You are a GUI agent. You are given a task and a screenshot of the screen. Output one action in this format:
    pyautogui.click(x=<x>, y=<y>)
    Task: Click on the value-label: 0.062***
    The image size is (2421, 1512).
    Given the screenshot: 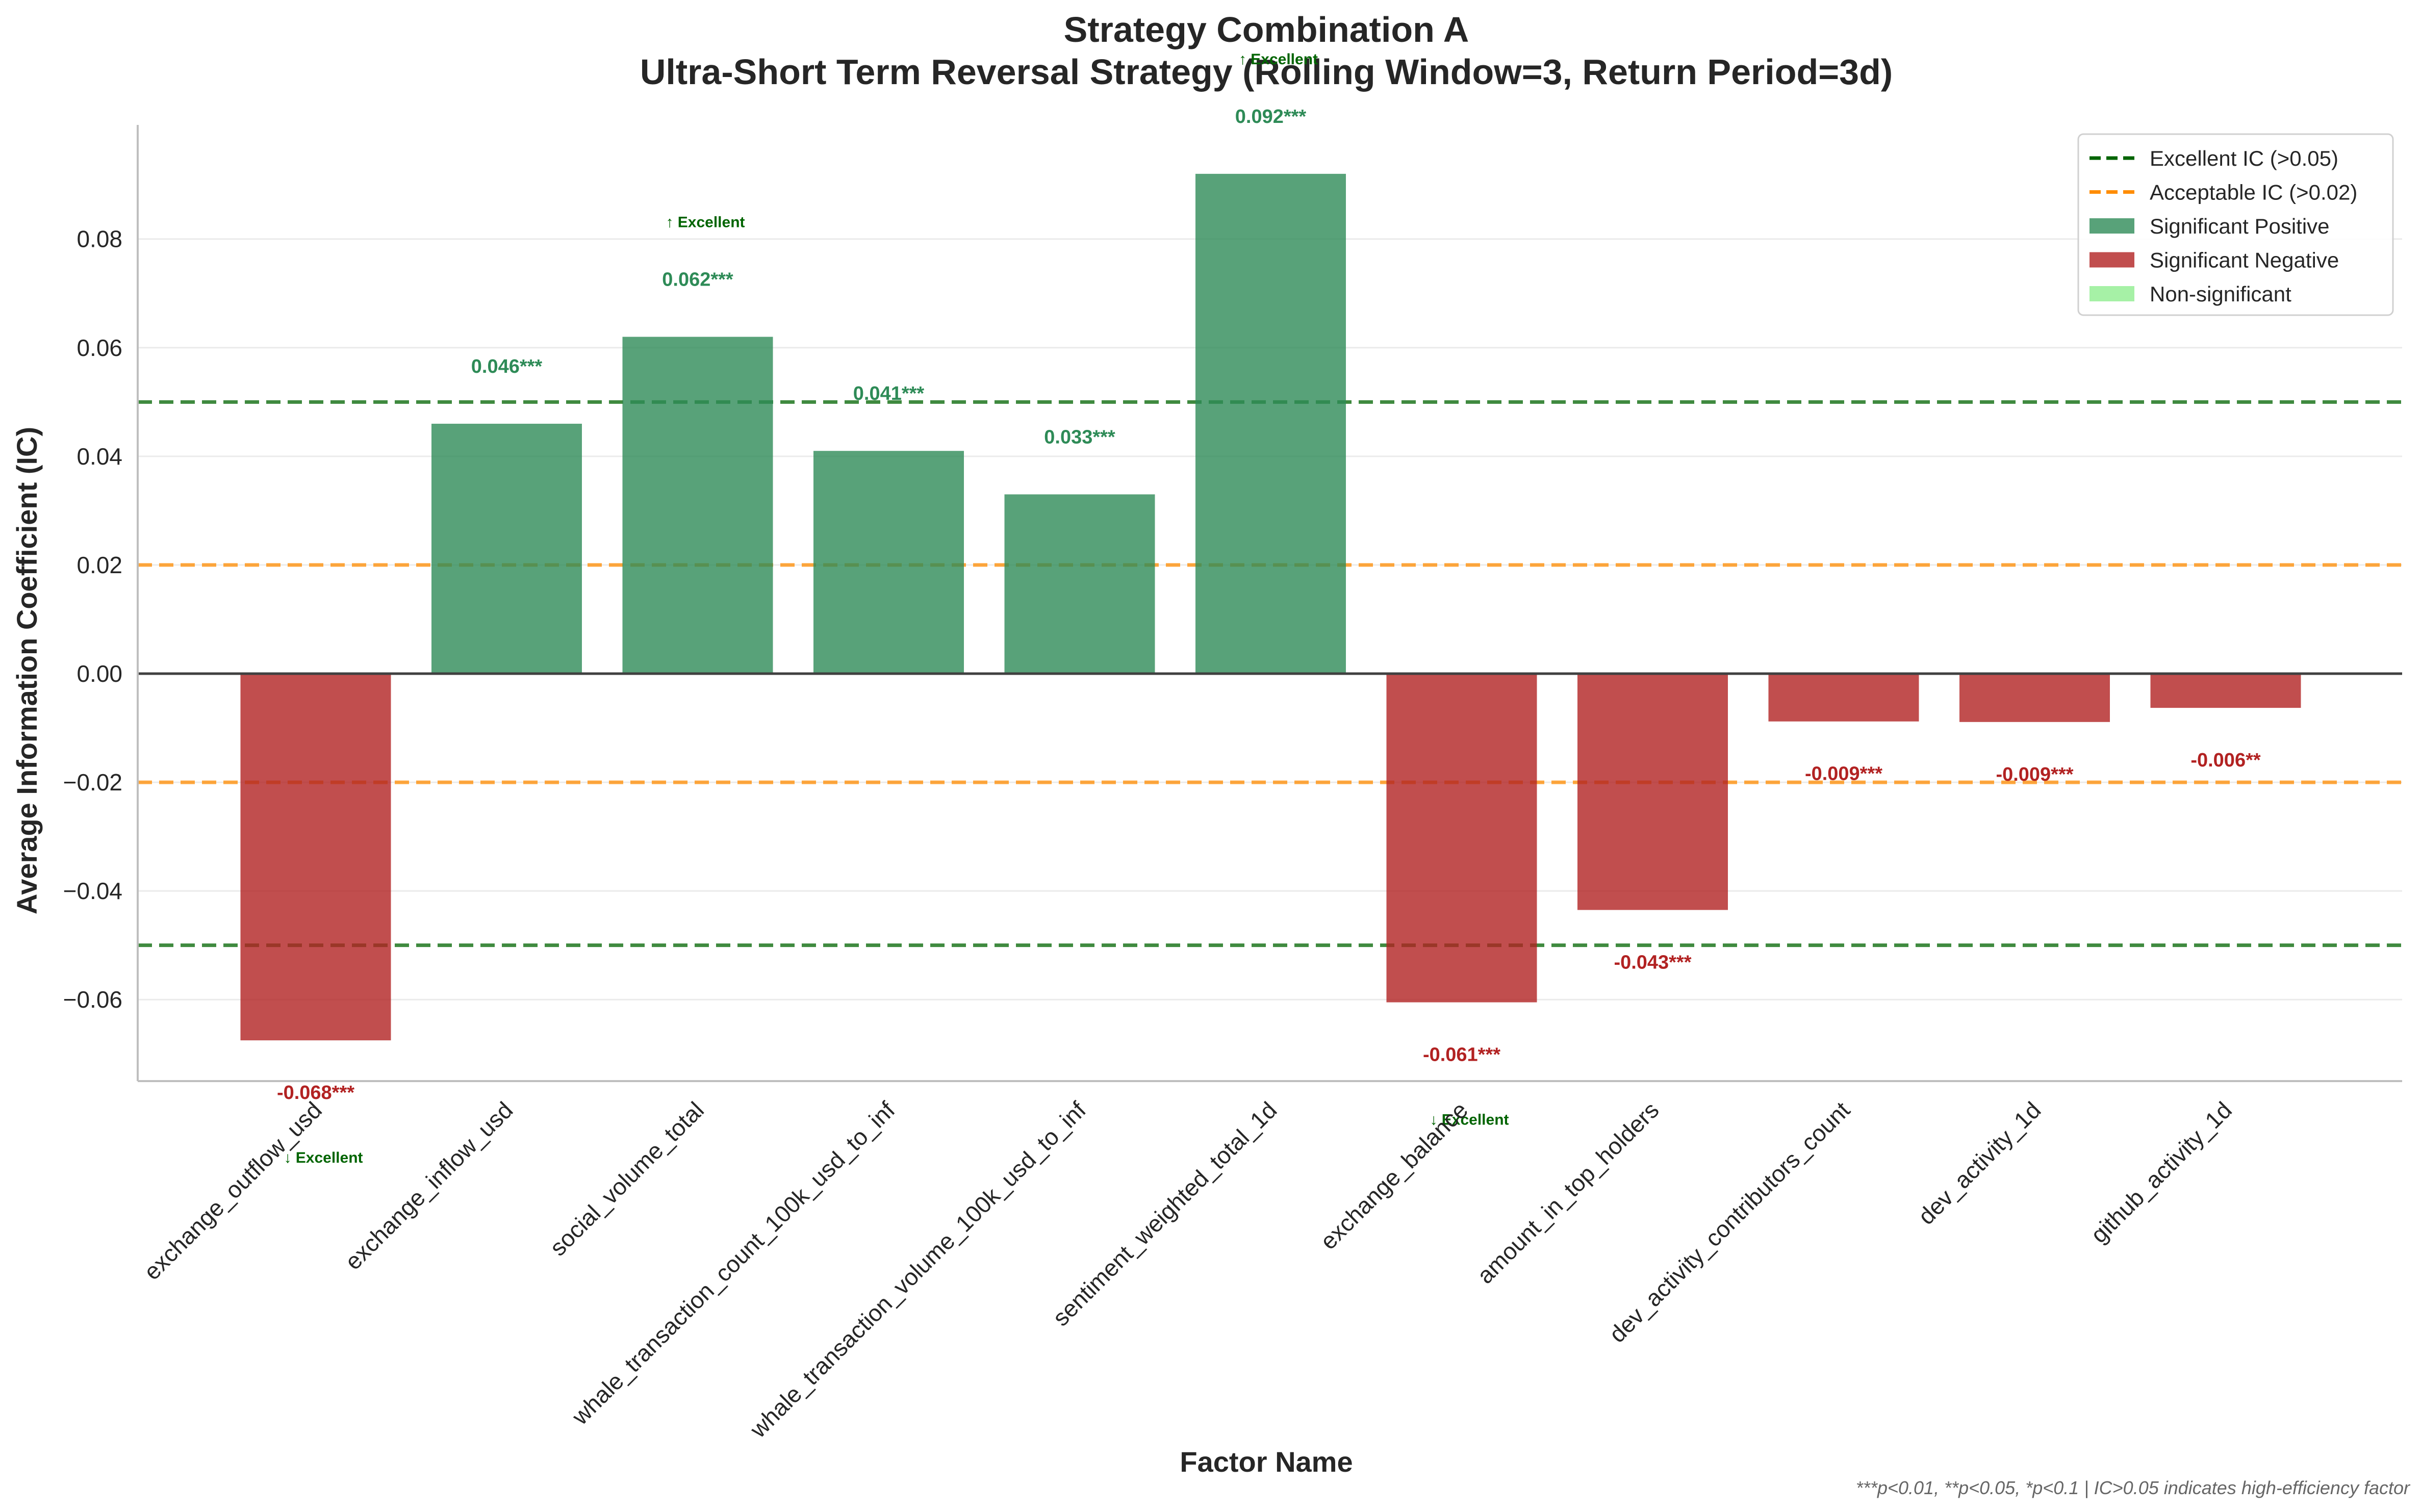 What is the action you would take?
    pyautogui.click(x=697, y=279)
    